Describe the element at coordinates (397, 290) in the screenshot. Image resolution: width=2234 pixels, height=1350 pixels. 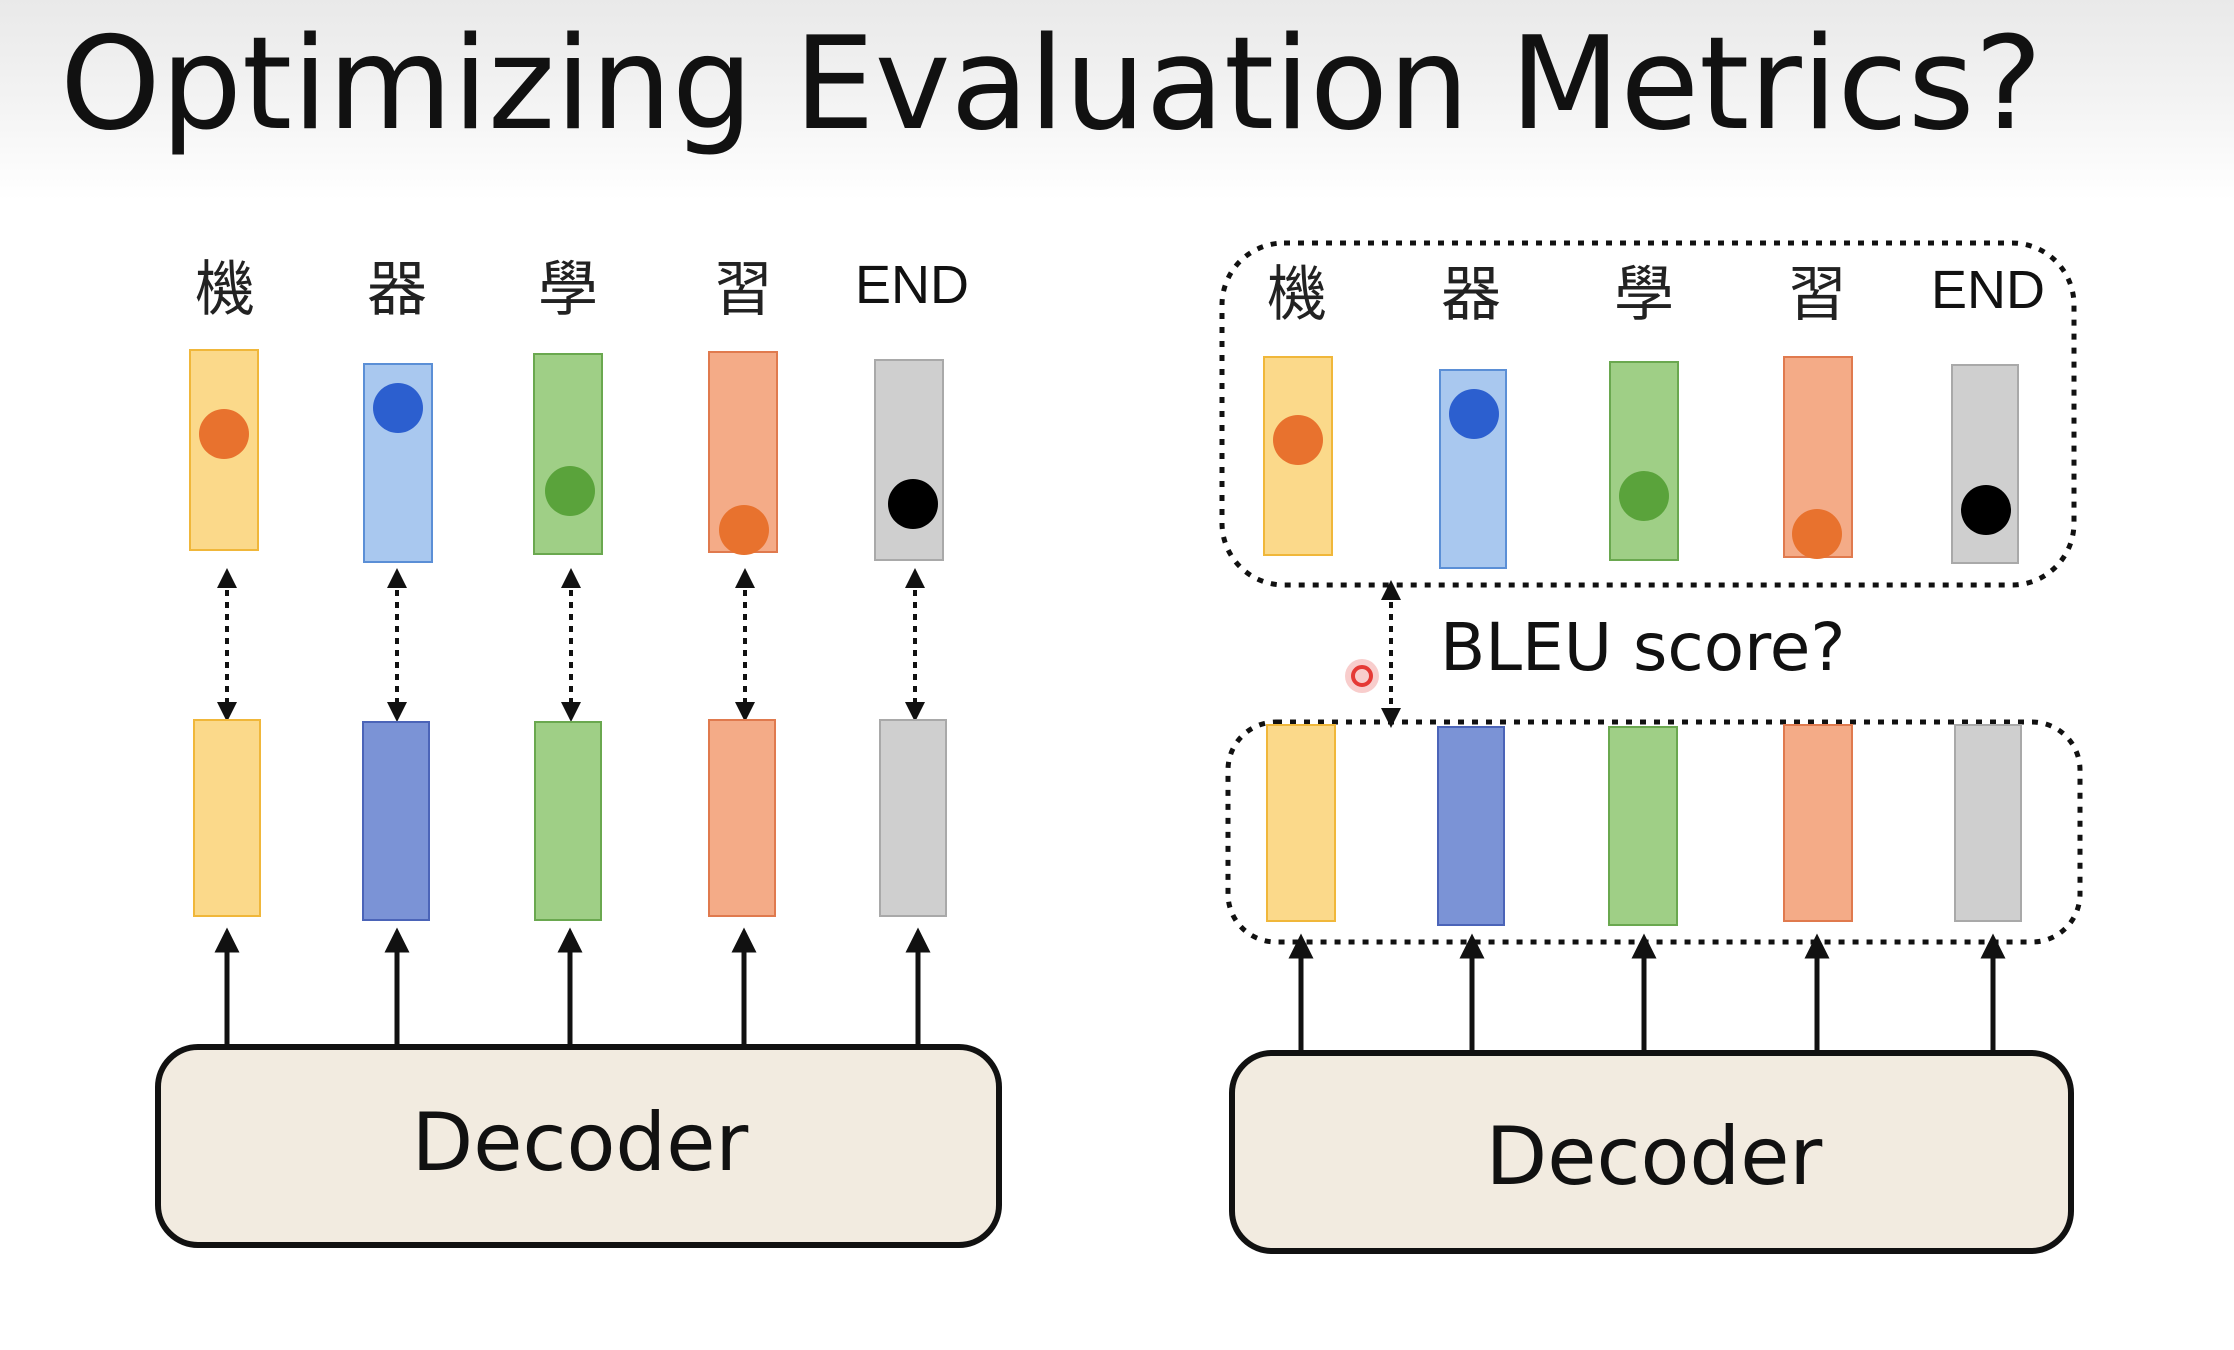
I see `left-token-label-1: 器` at that location.